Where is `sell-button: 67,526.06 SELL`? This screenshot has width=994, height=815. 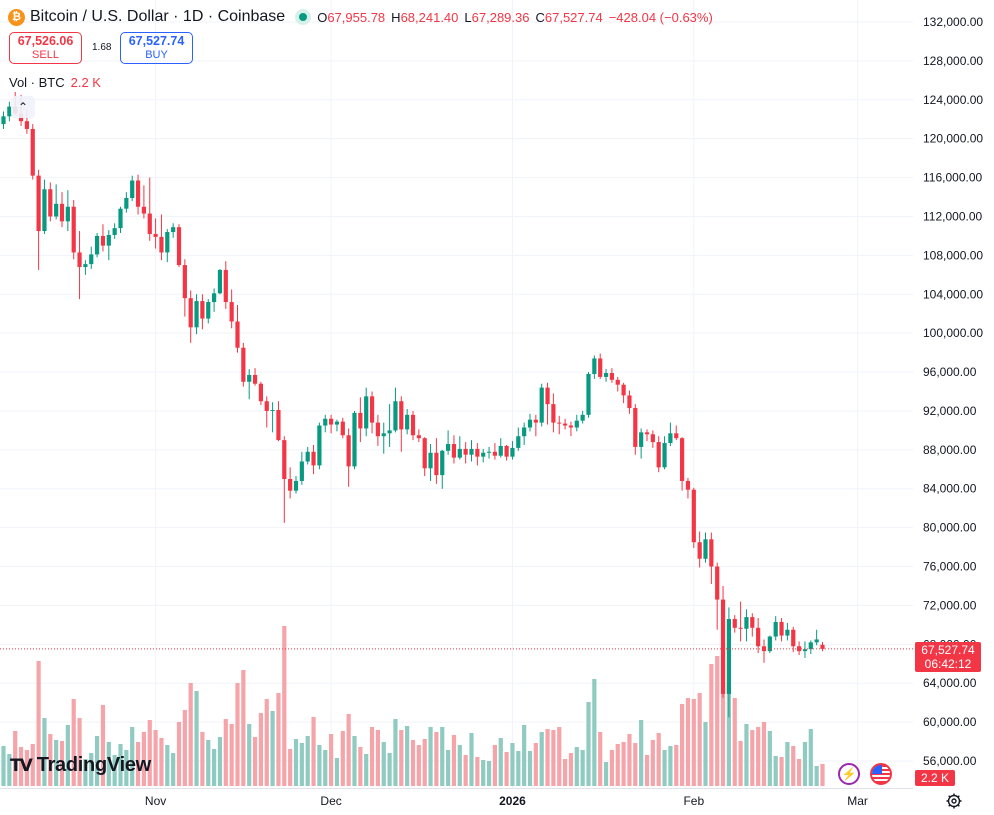 sell-button: 67,526.06 SELL is located at coordinates (45, 48).